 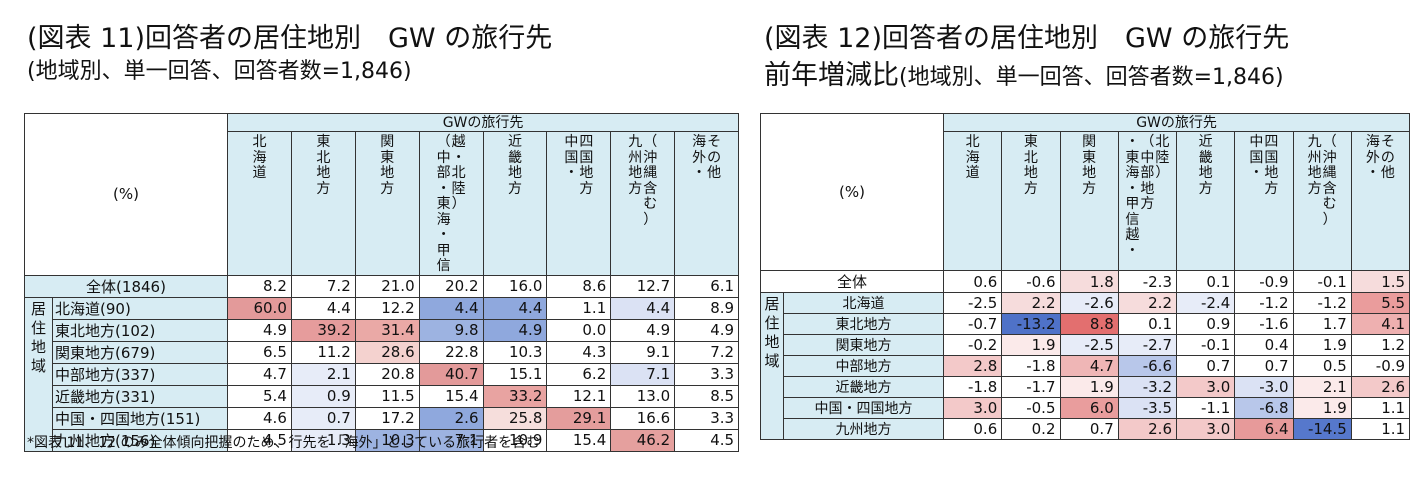 I want to click on value-cell: 46.2, so click(x=643, y=440).